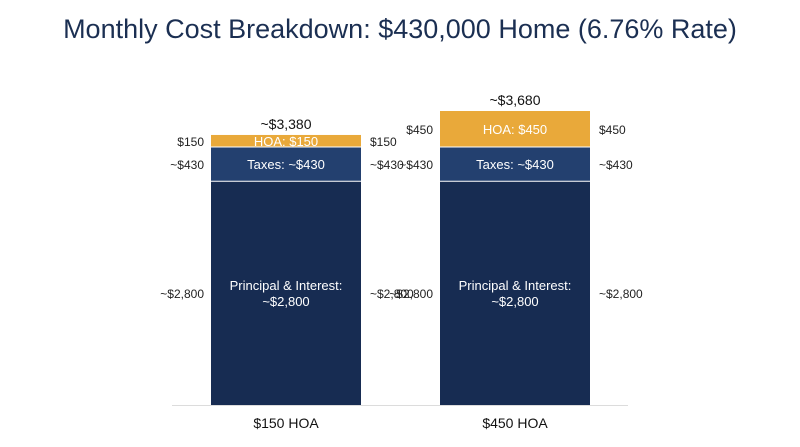 The height and width of the screenshot is (447, 800). What do you see at coordinates (190, 142) in the screenshot?
I see `bar-1-hoa-segment-left-value: $150` at bounding box center [190, 142].